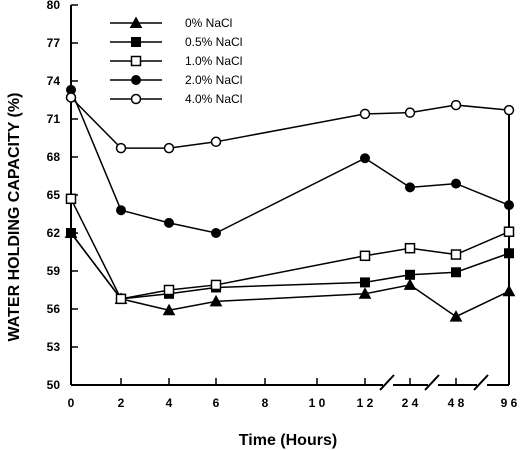 This screenshot has width=522, height=450. I want to click on y-tick-label: 50, so click(54, 385).